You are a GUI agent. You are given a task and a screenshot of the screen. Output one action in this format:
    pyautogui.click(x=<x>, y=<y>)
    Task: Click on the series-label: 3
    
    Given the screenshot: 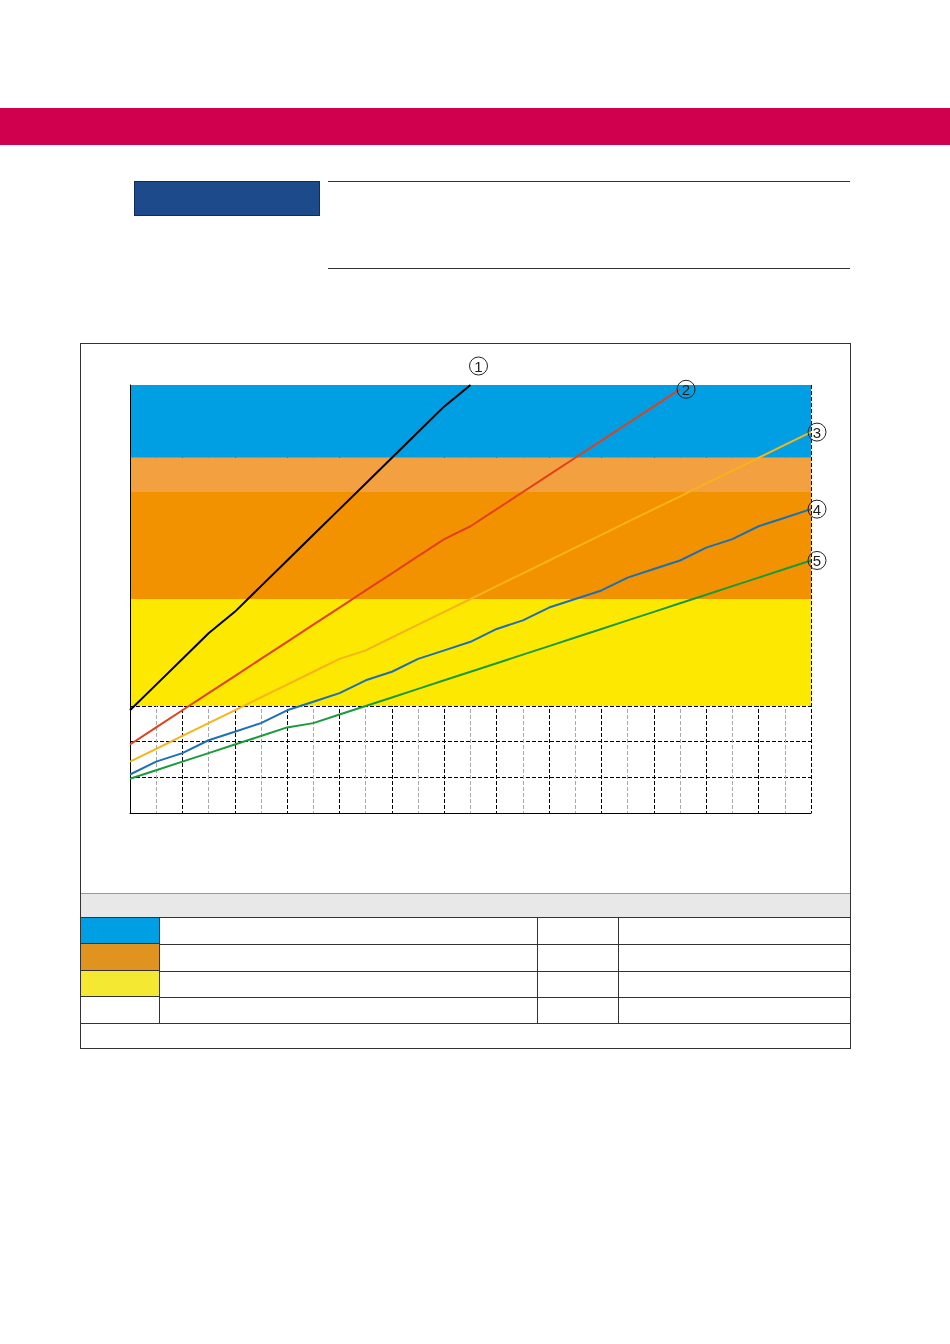 What is the action you would take?
    pyautogui.click(x=817, y=432)
    